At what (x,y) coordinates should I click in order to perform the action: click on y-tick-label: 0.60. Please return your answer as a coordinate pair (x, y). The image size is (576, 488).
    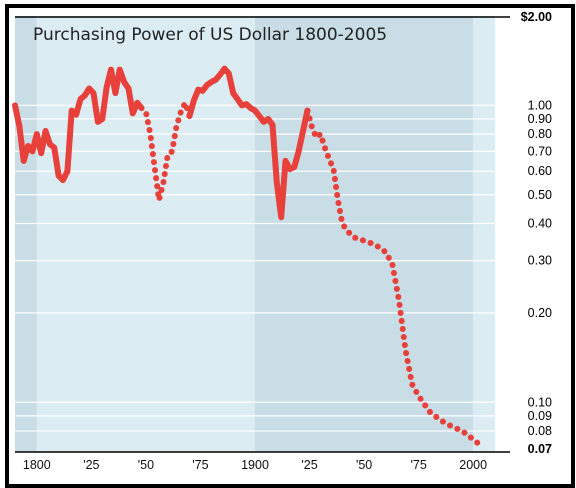
    Looking at the image, I should click on (540, 171).